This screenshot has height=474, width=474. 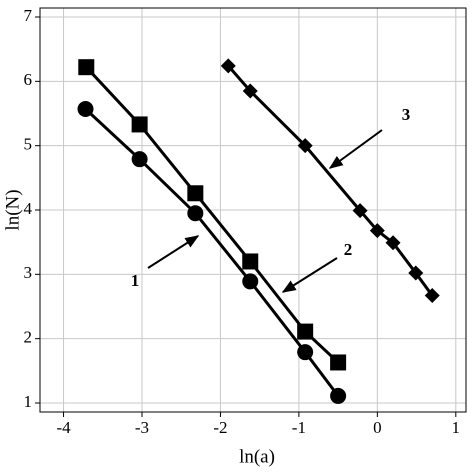 What do you see at coordinates (28, 337) in the screenshot?
I see `y-tick-label: 2` at bounding box center [28, 337].